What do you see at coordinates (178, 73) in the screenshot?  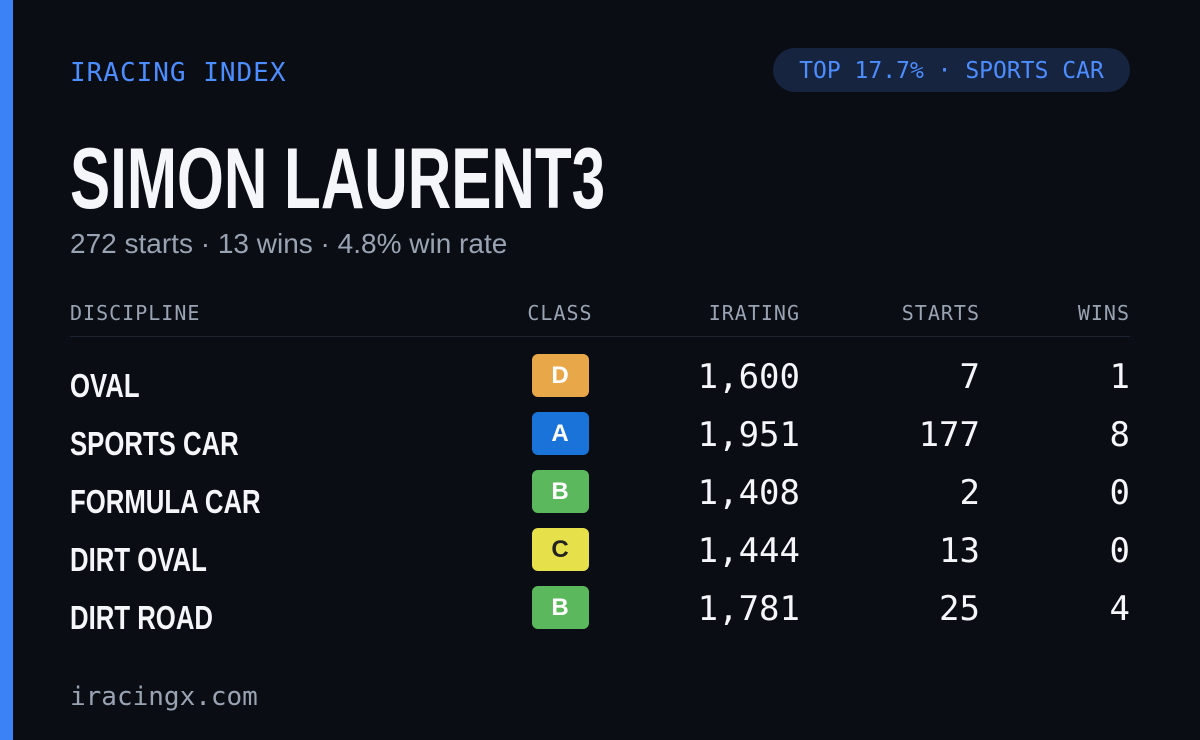 I see `brand: IRACING INDEX` at bounding box center [178, 73].